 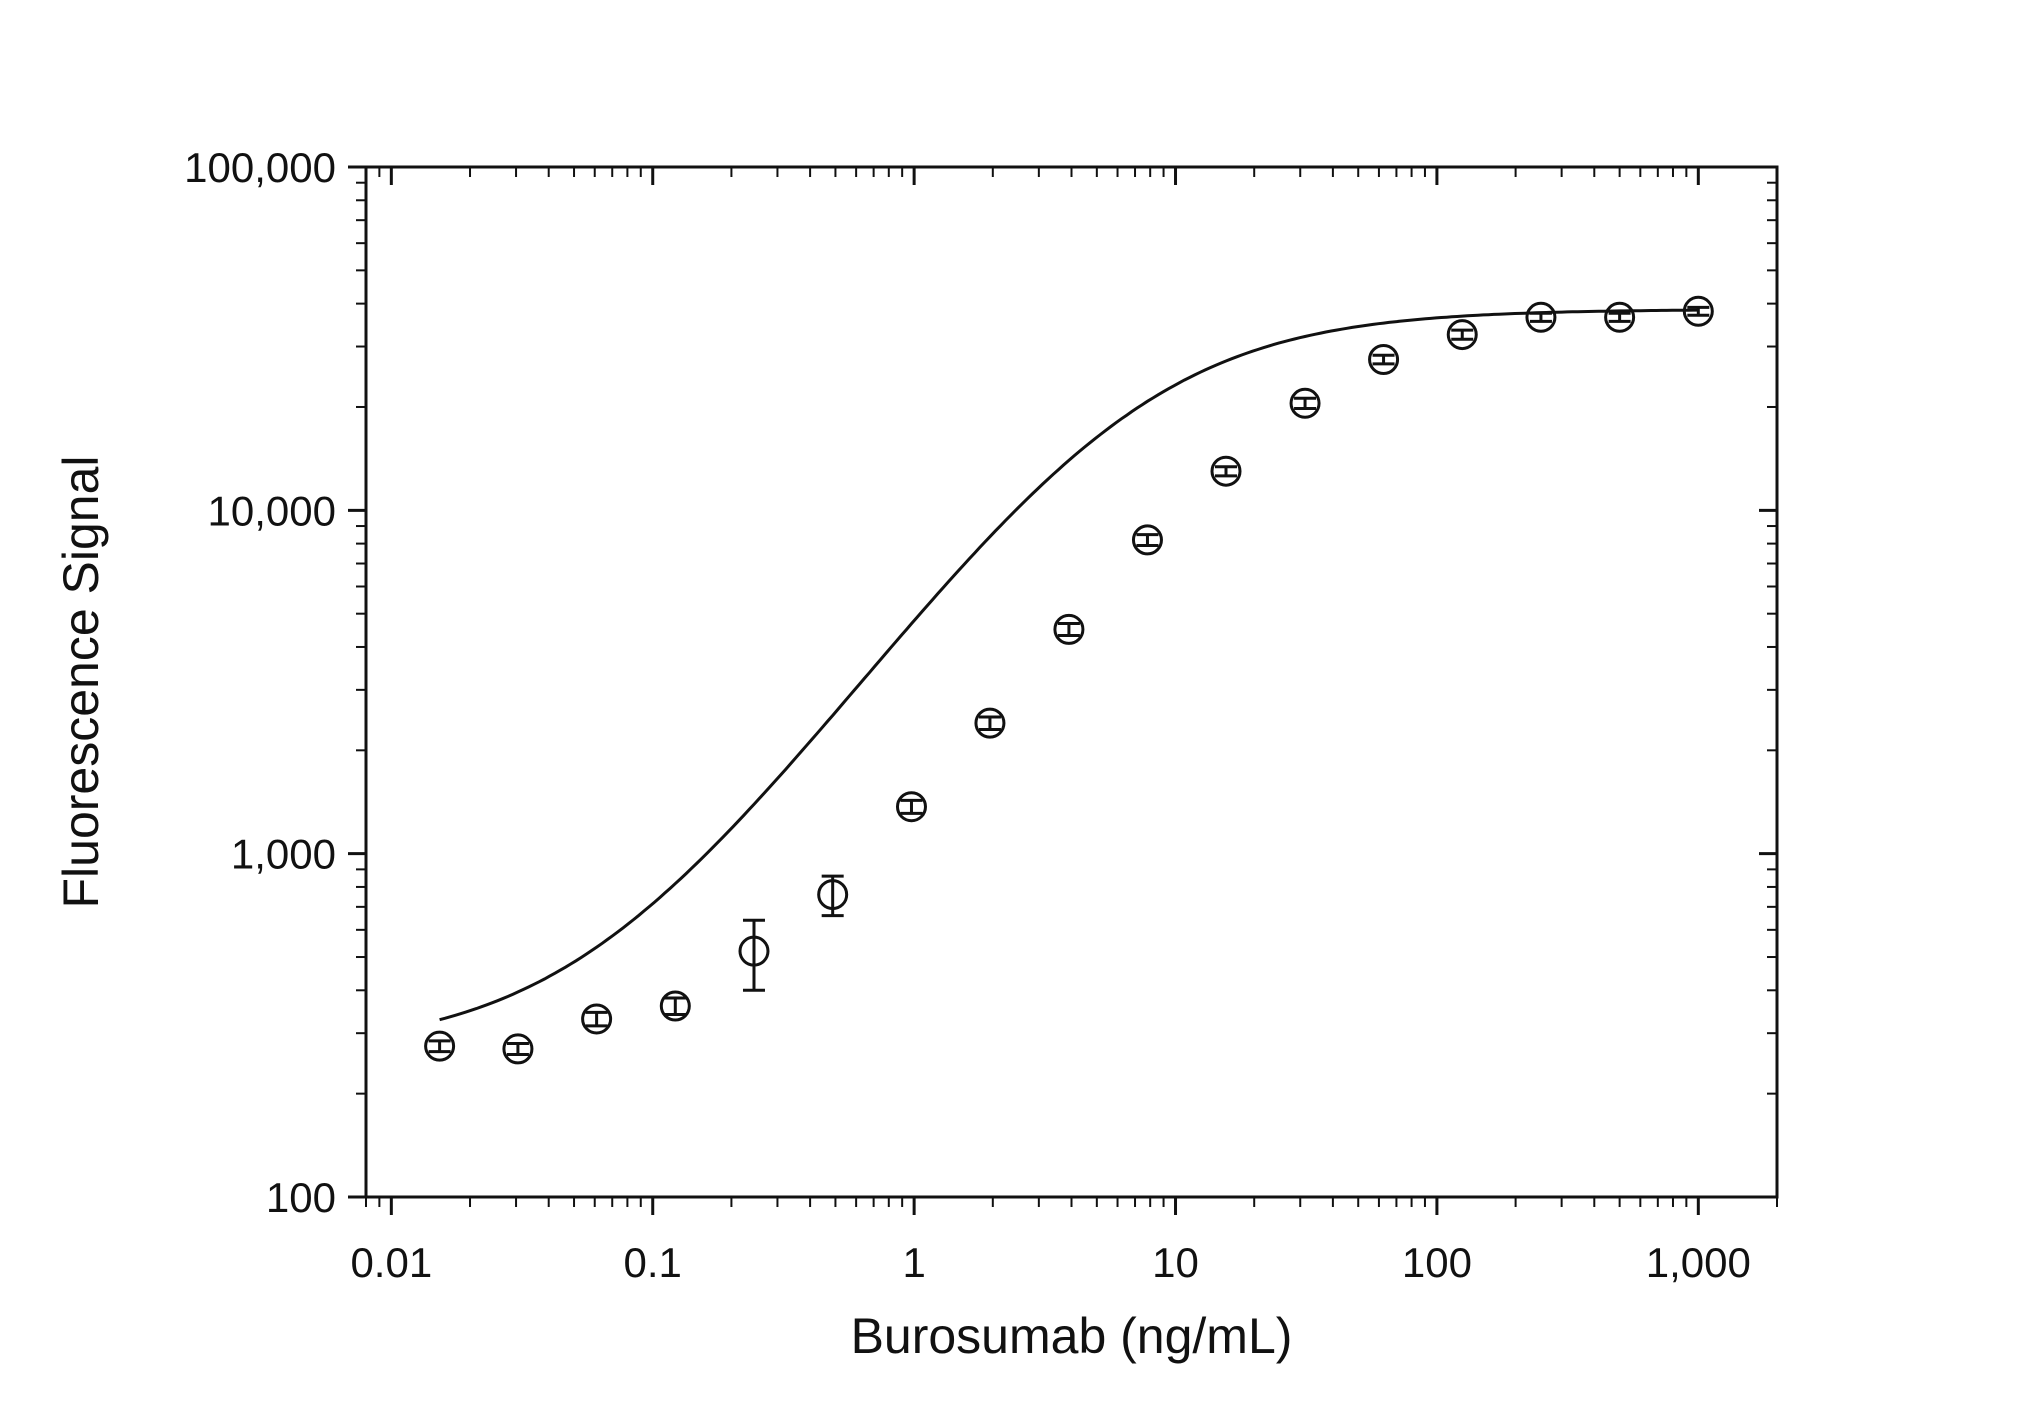 I want to click on x-tick-label: 1,000, so click(x=1698, y=1262).